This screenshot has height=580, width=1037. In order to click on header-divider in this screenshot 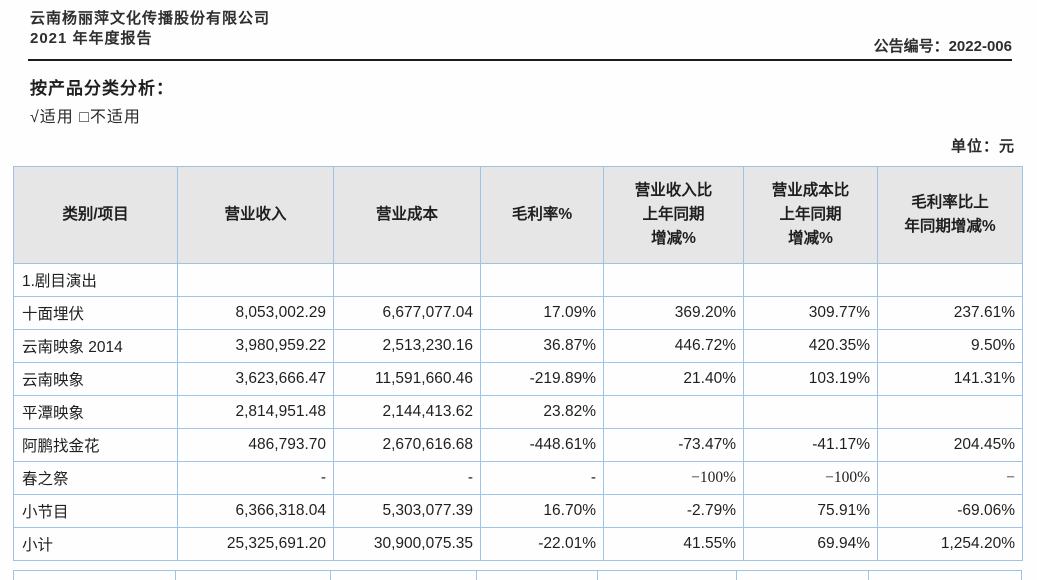, I will do `click(520, 60)`.